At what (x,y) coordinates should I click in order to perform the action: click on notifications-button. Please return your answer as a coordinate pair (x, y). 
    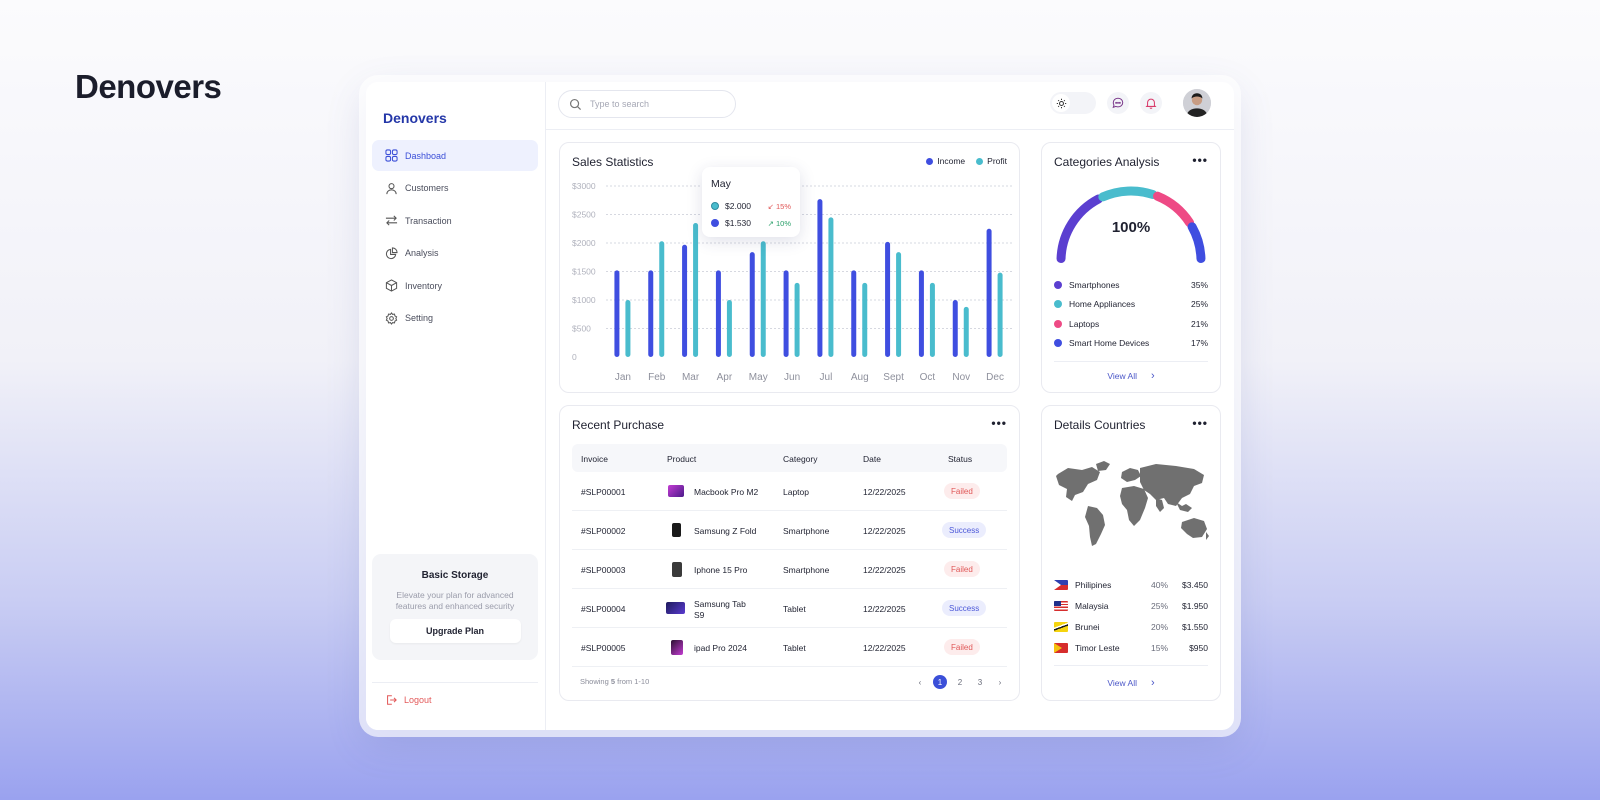
    Looking at the image, I should click on (1151, 103).